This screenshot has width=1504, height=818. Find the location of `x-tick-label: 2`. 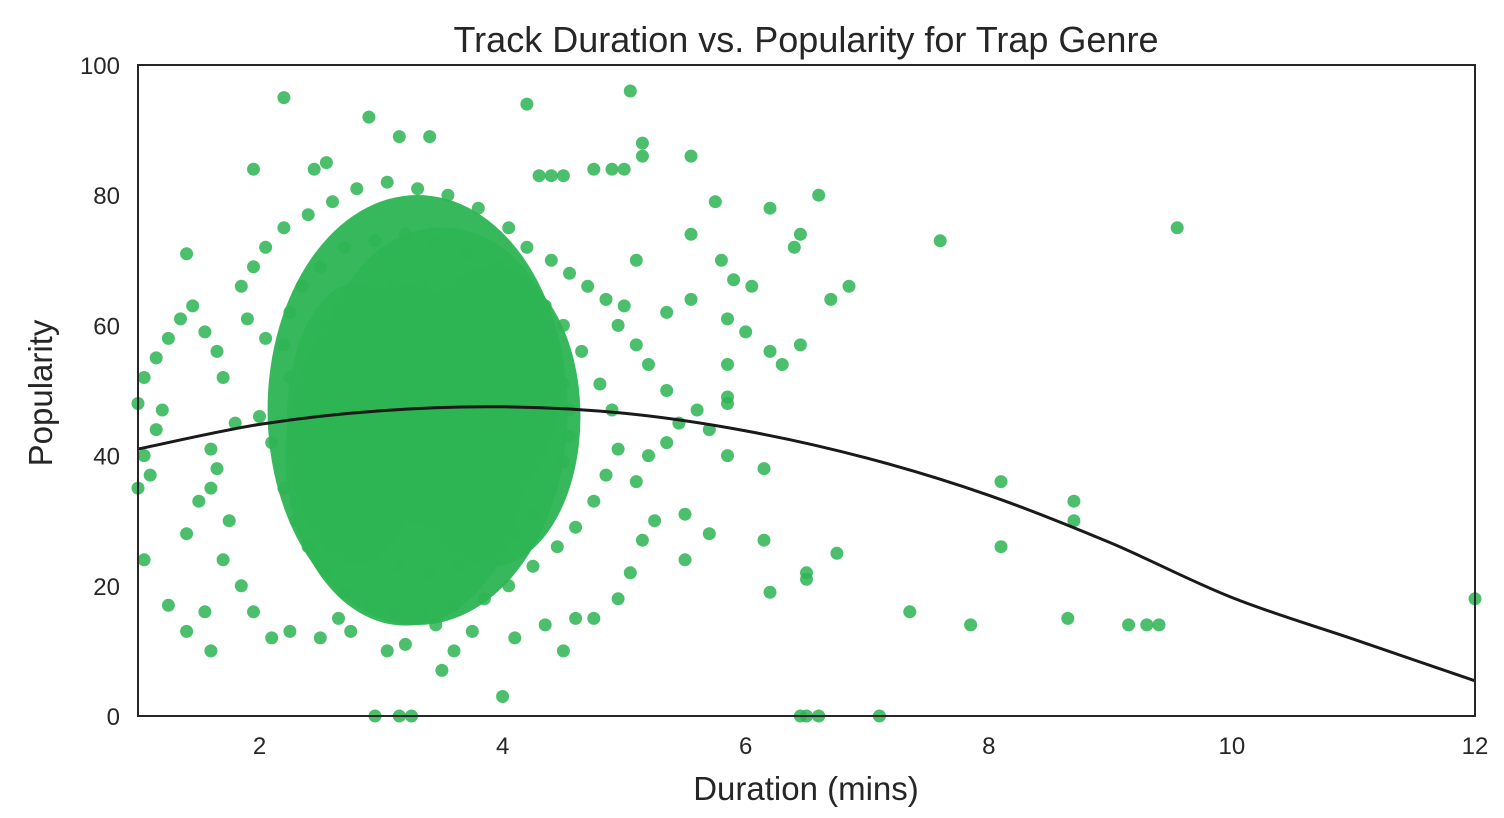

x-tick-label: 2 is located at coordinates (259, 746).